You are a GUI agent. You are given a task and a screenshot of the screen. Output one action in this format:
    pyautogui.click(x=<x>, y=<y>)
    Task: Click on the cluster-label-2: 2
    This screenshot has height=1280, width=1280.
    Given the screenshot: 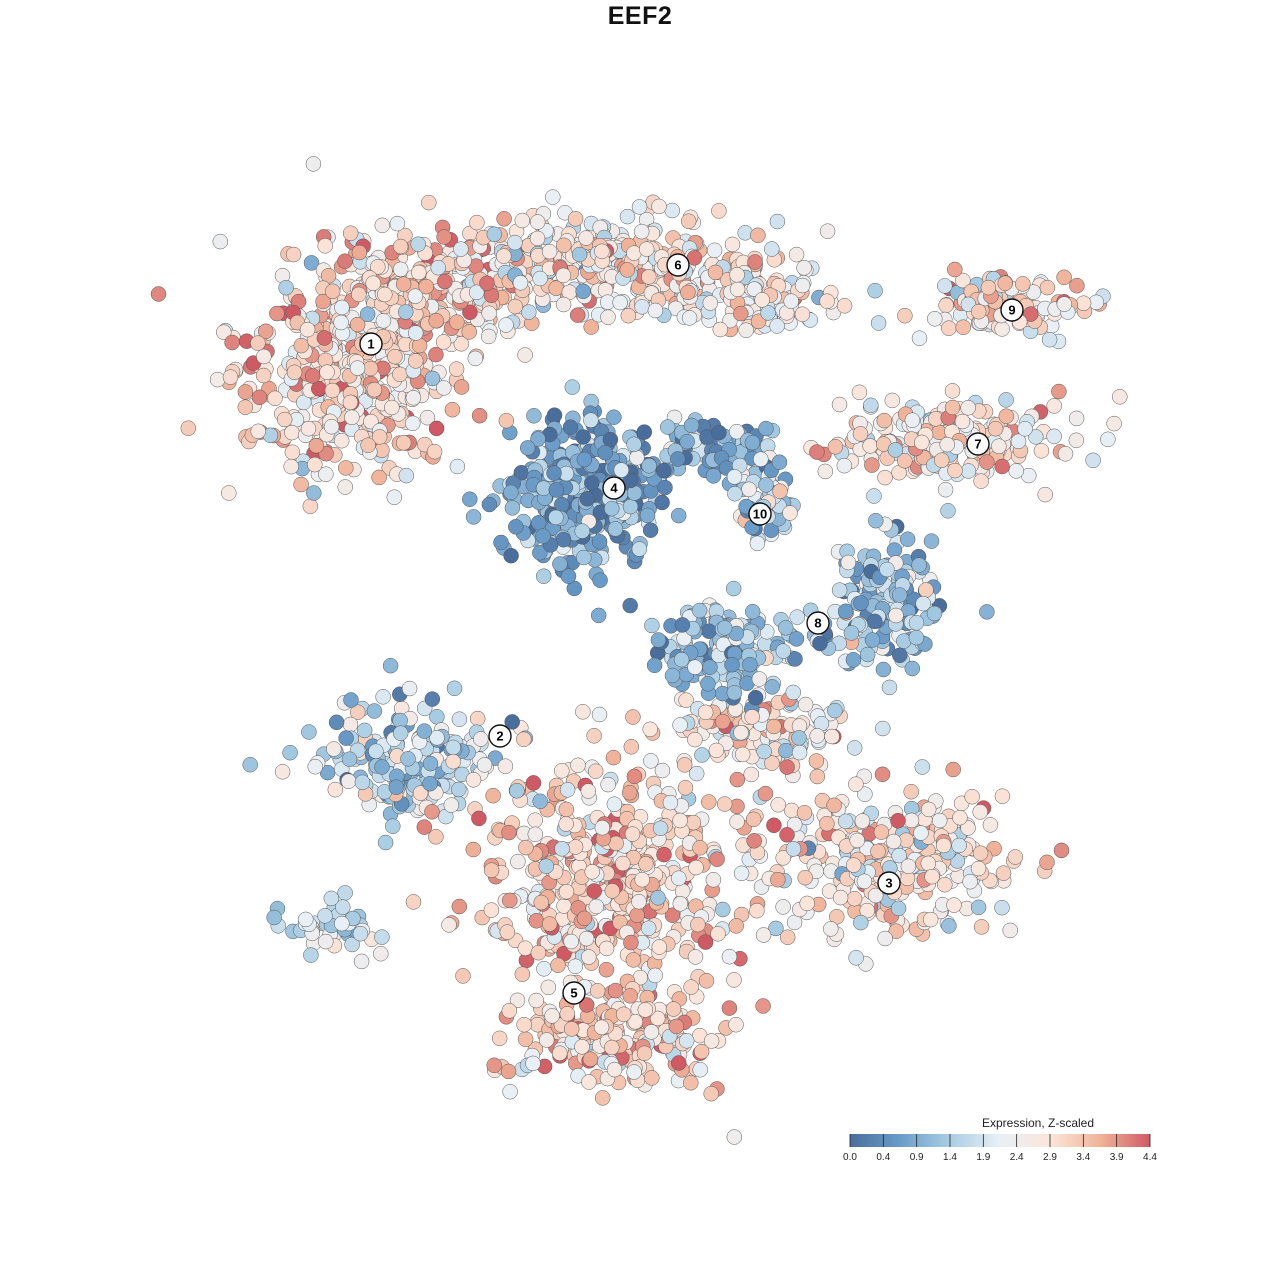 What is the action you would take?
    pyautogui.click(x=499, y=736)
    